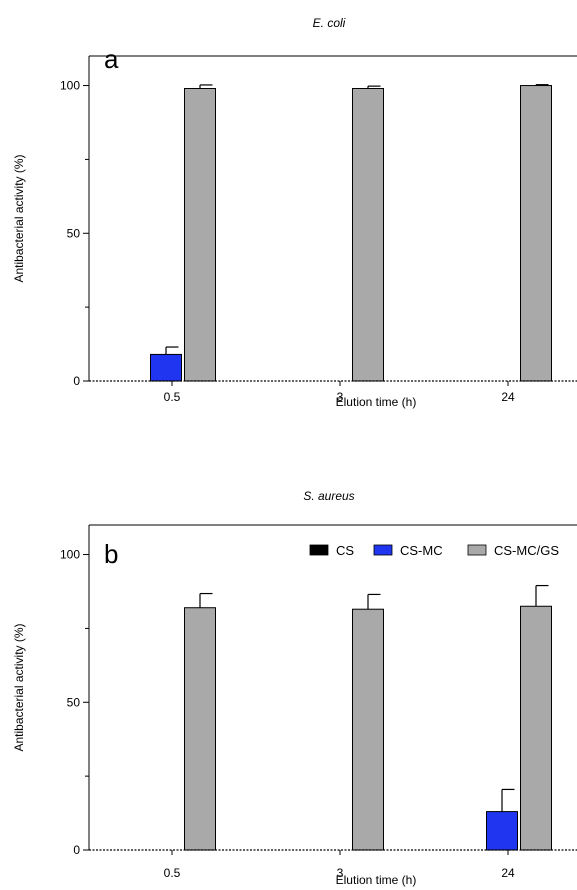 The image size is (577, 890). Describe the element at coordinates (345, 550) in the screenshot. I see `legend-label: CS` at that location.